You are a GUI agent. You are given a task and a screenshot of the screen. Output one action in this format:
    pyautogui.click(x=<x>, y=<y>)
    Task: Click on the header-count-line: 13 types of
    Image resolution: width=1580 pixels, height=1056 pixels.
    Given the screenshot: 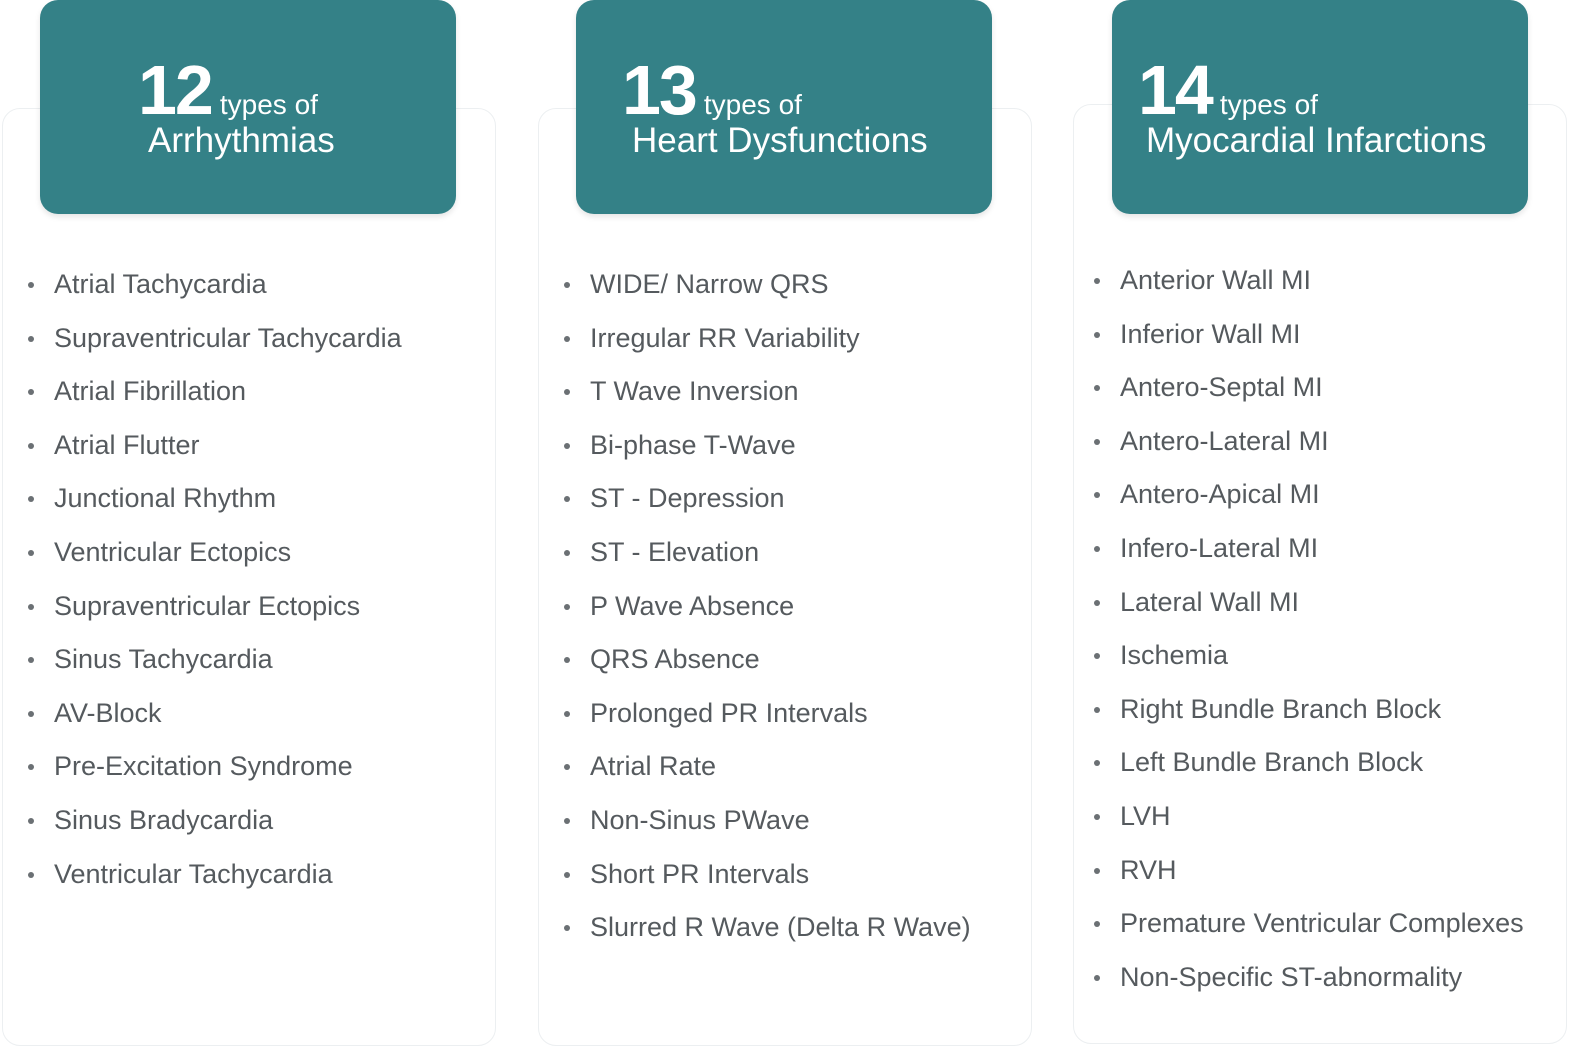 What is the action you would take?
    pyautogui.click(x=712, y=90)
    